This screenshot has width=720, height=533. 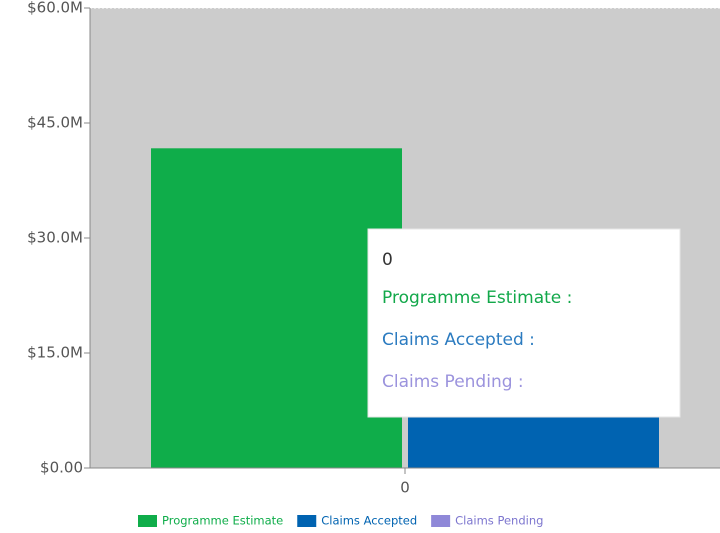 I want to click on legend-label: Programme Estimate, so click(x=222, y=521).